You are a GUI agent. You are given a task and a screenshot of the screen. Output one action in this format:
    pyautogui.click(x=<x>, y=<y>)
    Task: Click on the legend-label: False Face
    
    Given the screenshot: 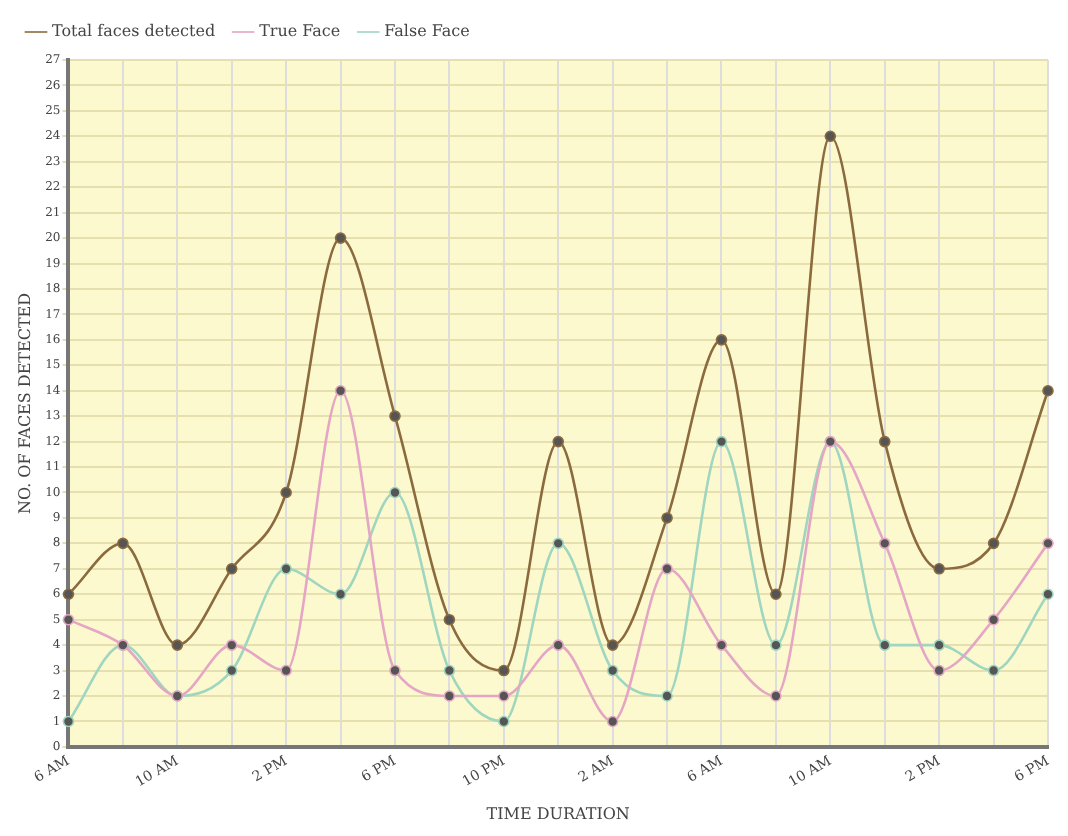 What is the action you would take?
    pyautogui.click(x=427, y=31)
    